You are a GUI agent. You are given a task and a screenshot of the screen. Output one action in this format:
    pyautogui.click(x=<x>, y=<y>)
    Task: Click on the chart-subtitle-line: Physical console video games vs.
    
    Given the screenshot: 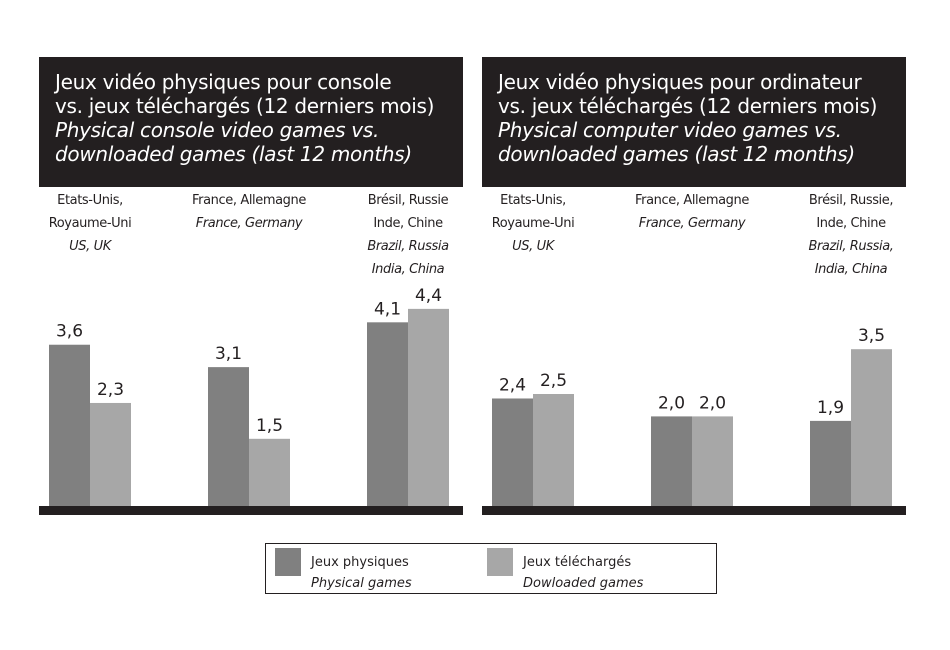 What is the action you would take?
    pyautogui.click(x=217, y=130)
    